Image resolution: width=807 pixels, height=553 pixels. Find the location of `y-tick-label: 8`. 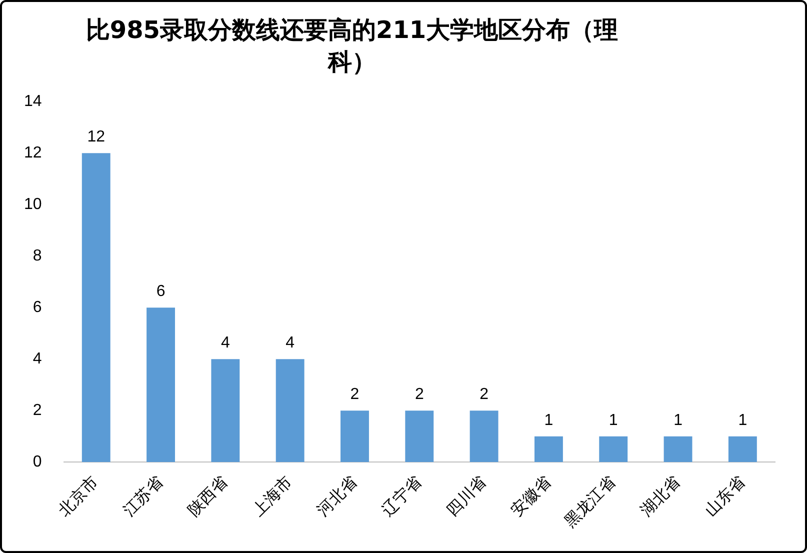

y-tick-label: 8 is located at coordinates (37, 256).